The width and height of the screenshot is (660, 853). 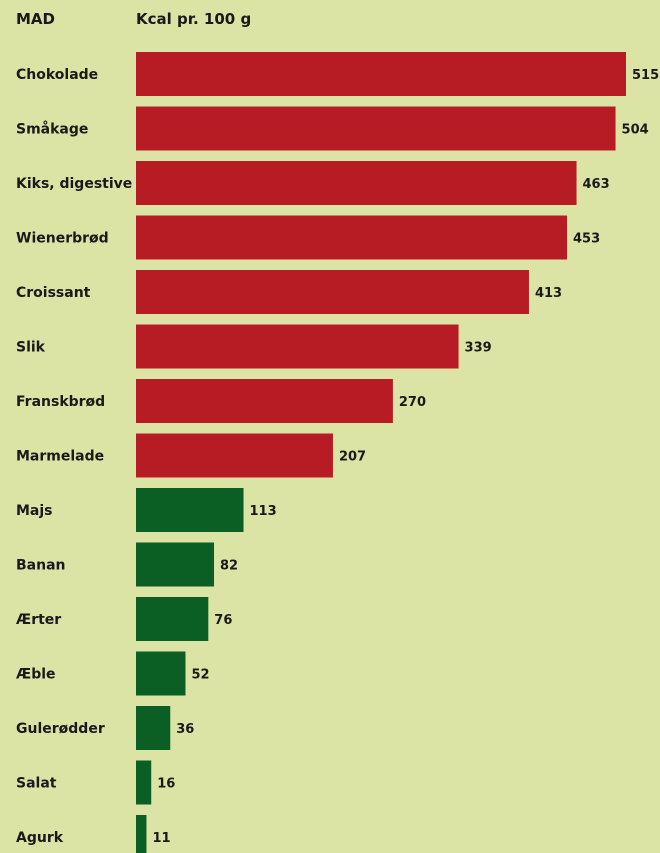 I want to click on category-column-header: MAD, so click(x=35, y=19).